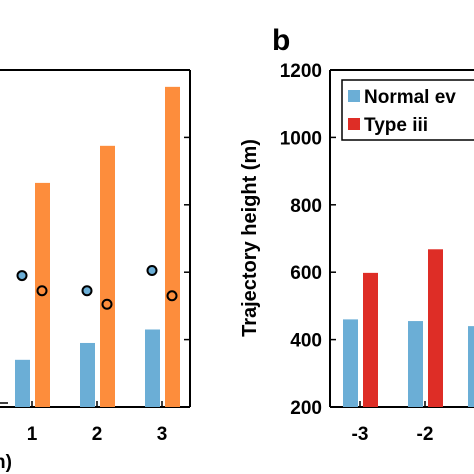 The height and width of the screenshot is (474, 474). I want to click on right-xtick-label-1: -3, so click(360, 434).